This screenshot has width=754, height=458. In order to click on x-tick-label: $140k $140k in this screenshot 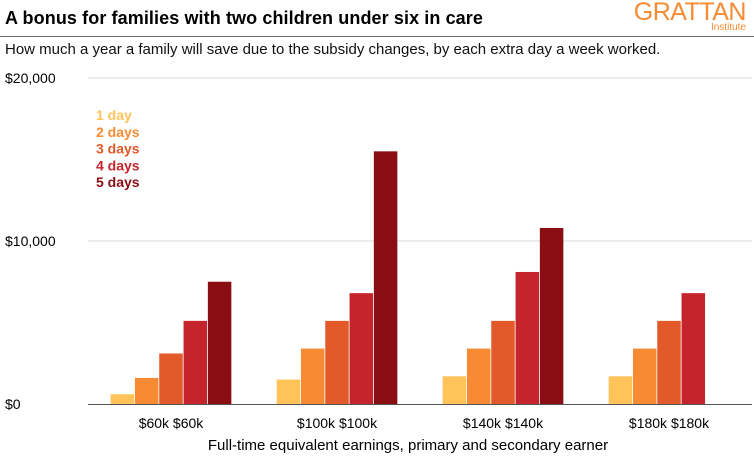, I will do `click(503, 423)`.